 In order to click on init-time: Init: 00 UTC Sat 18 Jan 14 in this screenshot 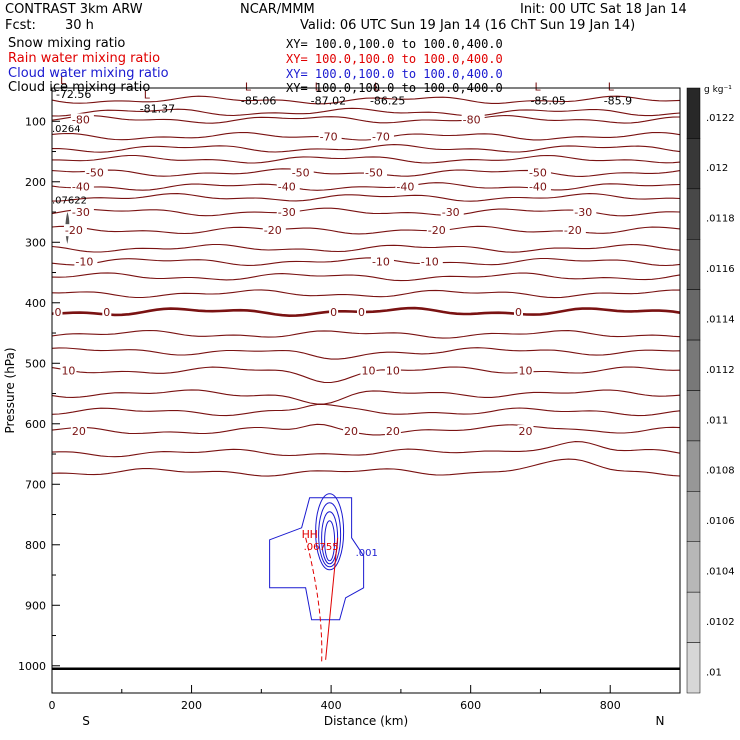, I will do `click(603, 9)`.